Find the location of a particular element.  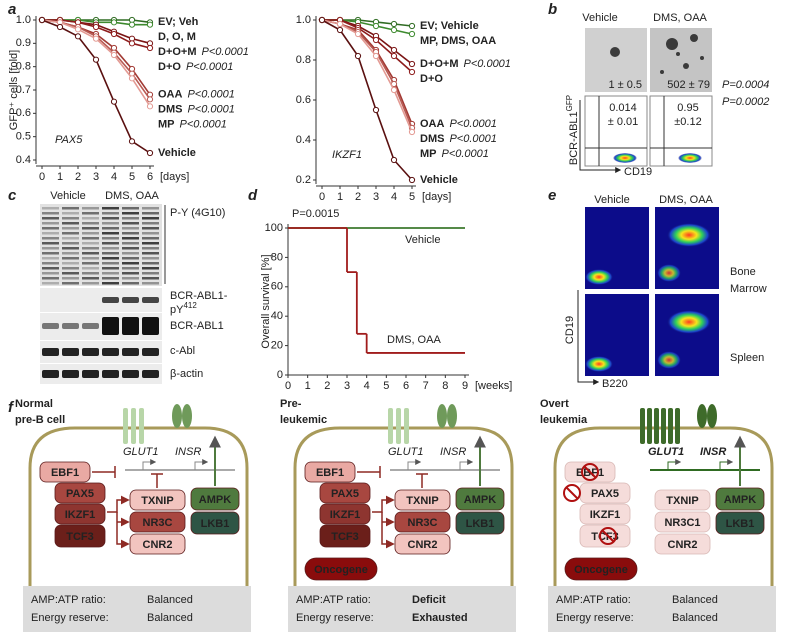

node-label: TXNIP is located at coordinates (682, 501).